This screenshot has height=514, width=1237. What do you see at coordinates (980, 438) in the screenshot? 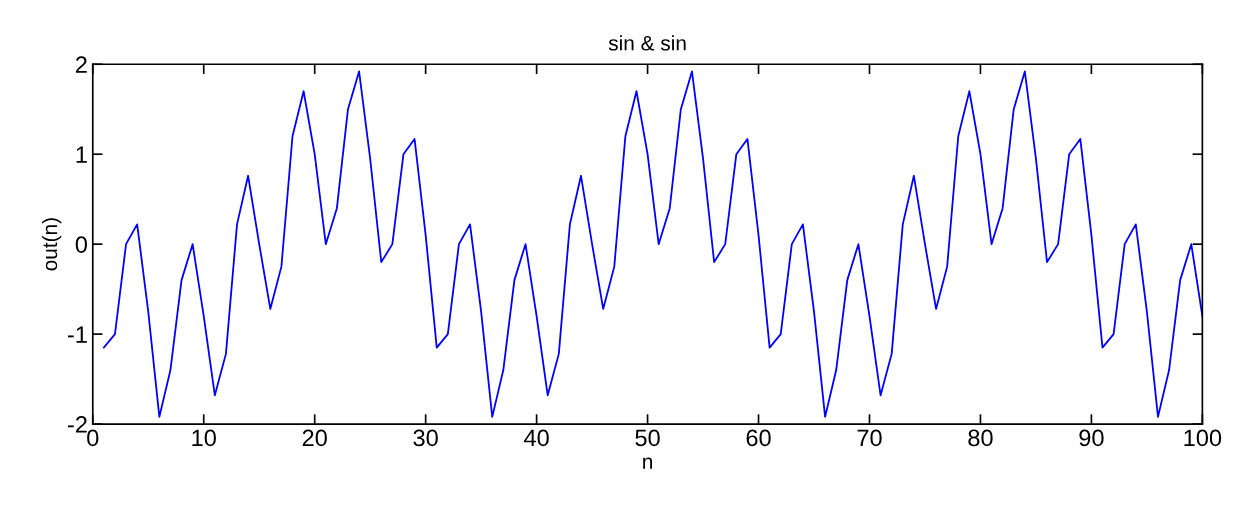
I see `x-tick-label: 80` at bounding box center [980, 438].